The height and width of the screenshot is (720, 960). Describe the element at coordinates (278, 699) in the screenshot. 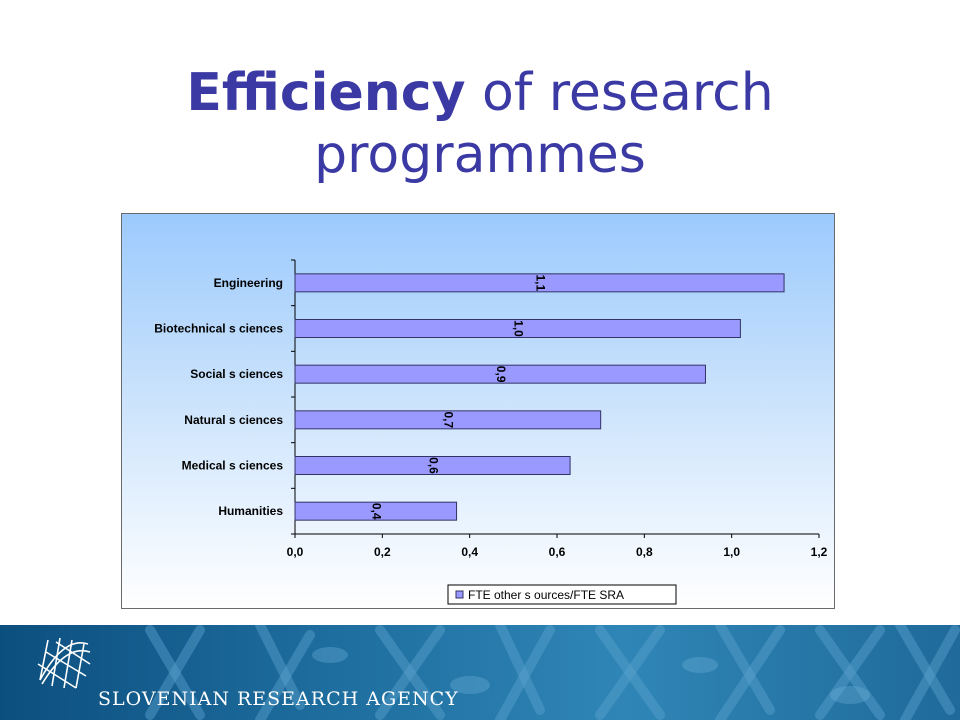

I see `agency-name: SLOVENIAN RESEARCH AGENCY` at that location.